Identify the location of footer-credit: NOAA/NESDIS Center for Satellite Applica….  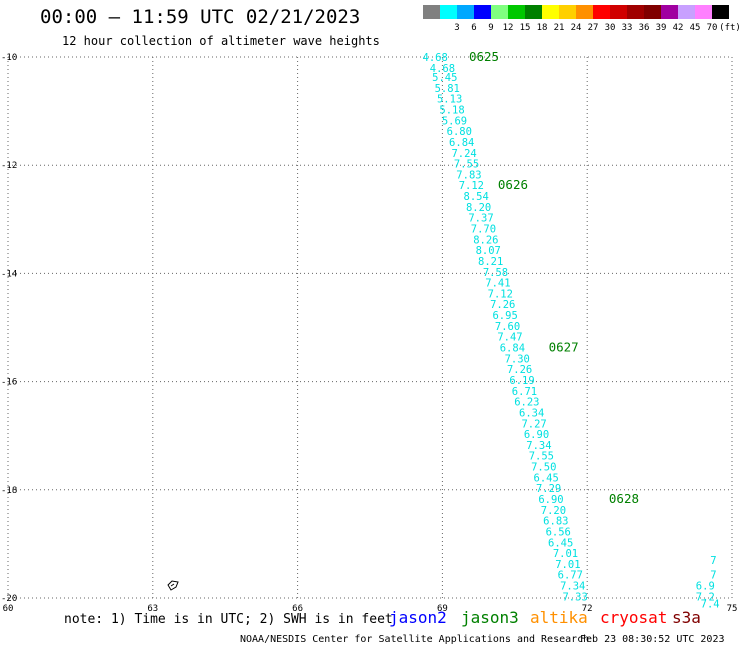
(415, 639).